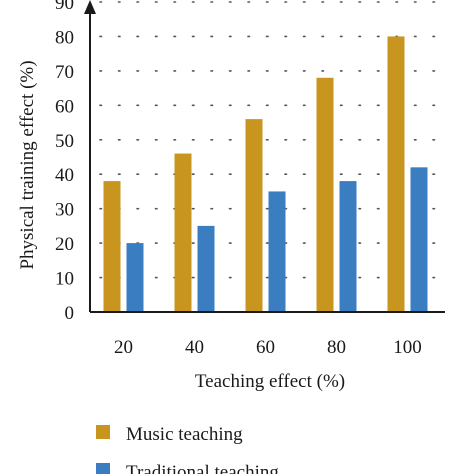  What do you see at coordinates (64, 279) in the screenshot?
I see `y-tick-label: 10` at bounding box center [64, 279].